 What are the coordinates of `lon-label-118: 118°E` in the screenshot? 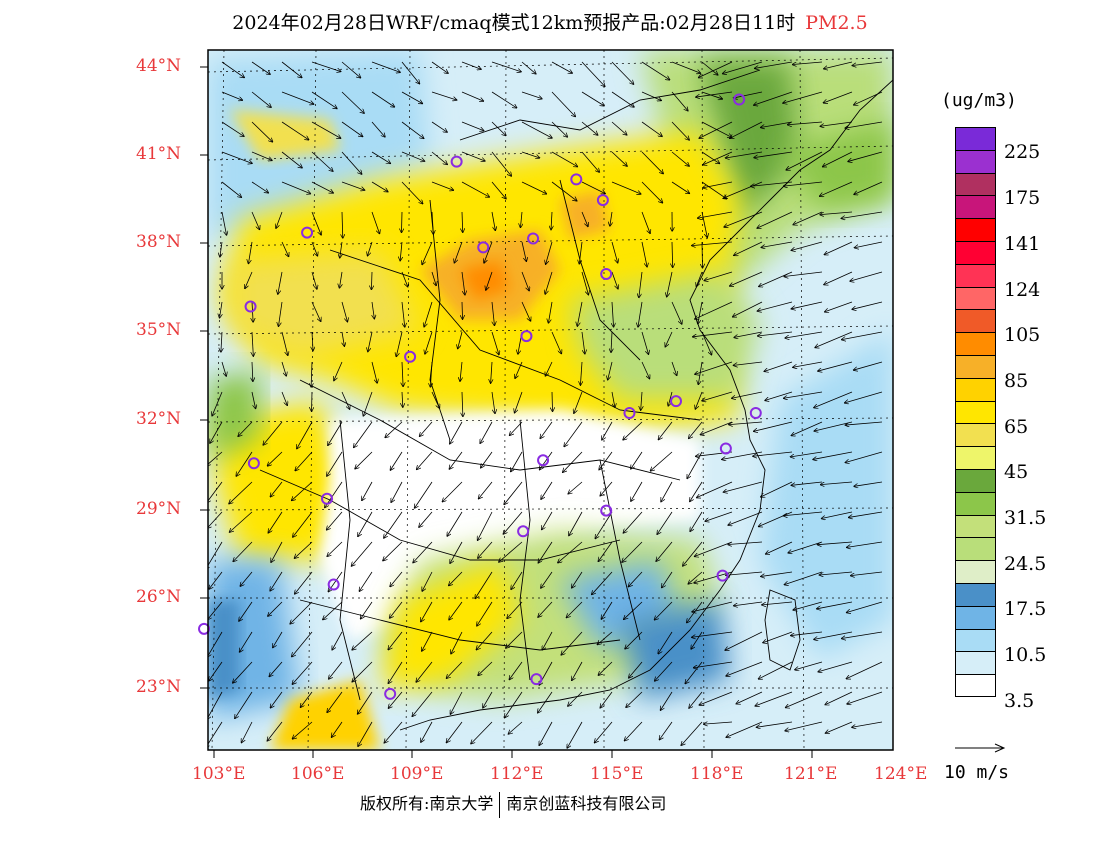 It's located at (717, 774).